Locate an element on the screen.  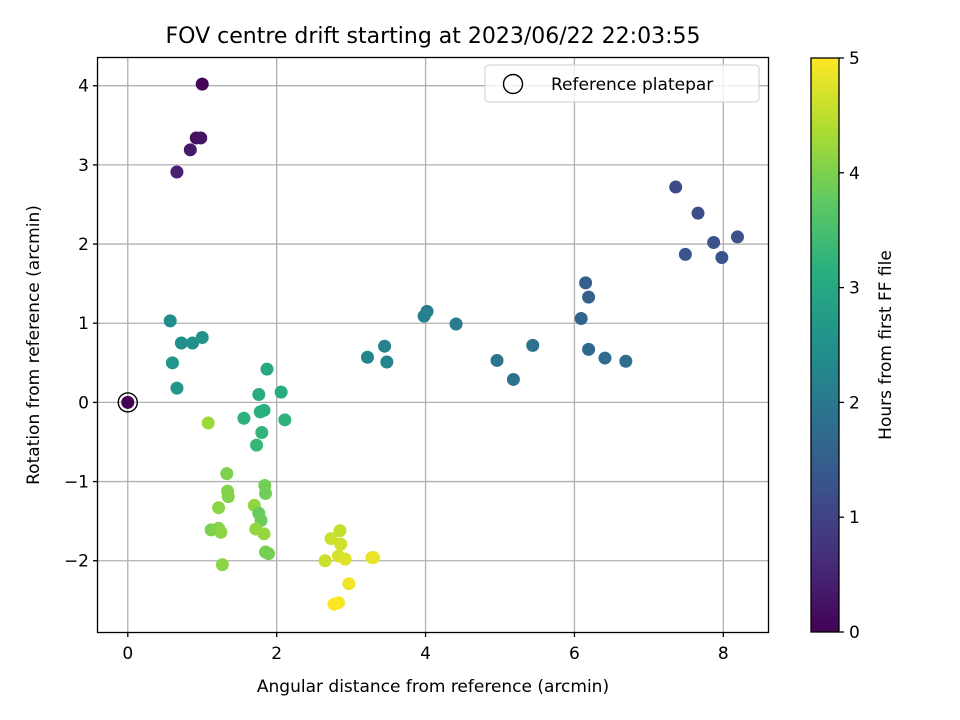
legend: Reference platepar is located at coordinates (622, 83).